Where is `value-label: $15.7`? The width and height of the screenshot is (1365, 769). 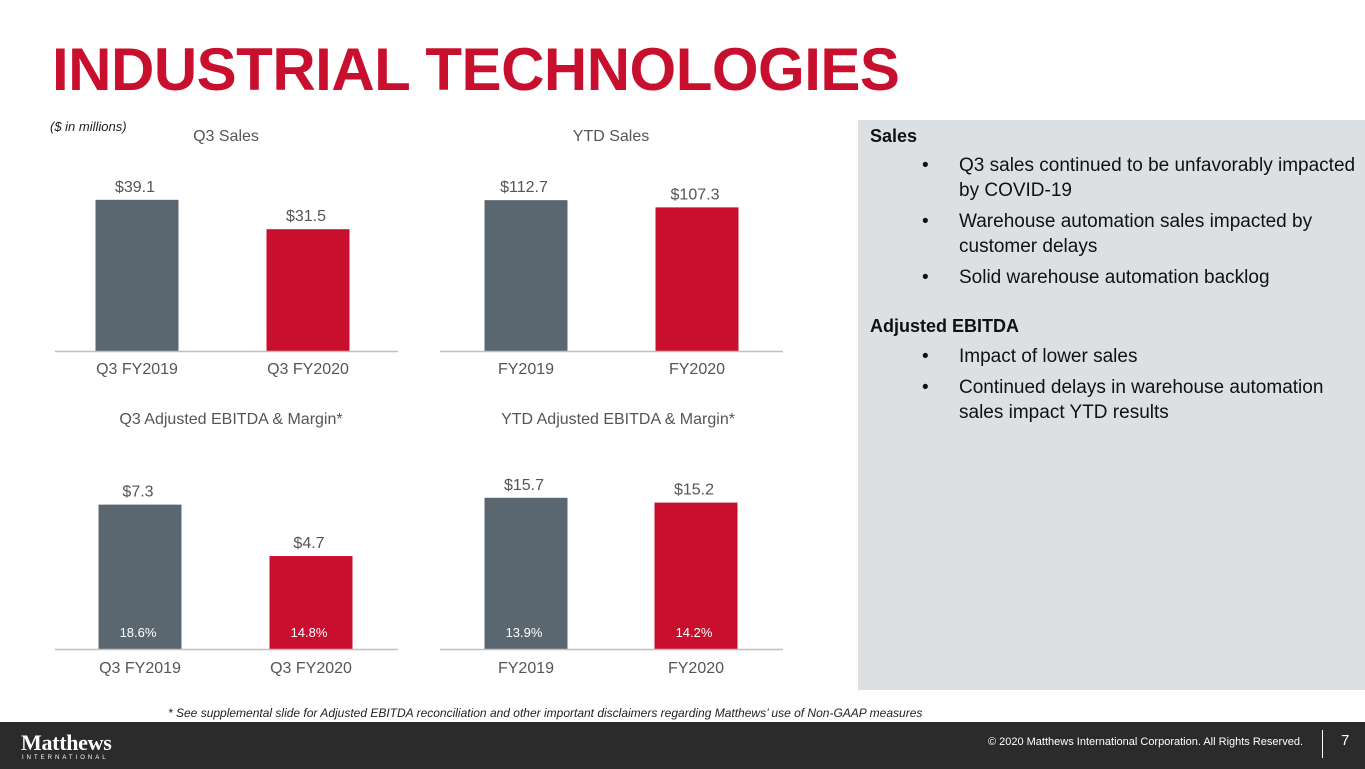
value-label: $15.7 is located at coordinates (524, 485).